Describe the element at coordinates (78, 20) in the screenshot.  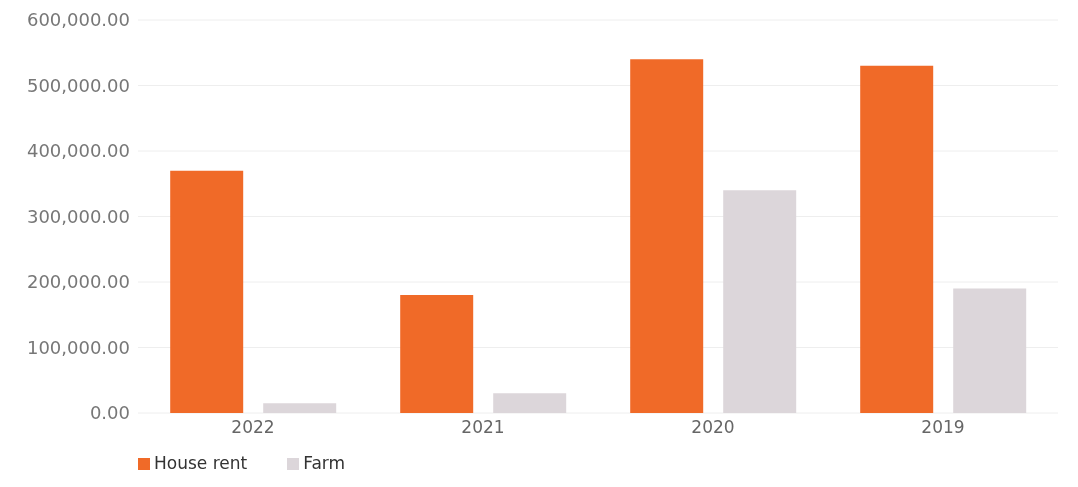
I see `y-tick-label: 600,000.00` at that location.